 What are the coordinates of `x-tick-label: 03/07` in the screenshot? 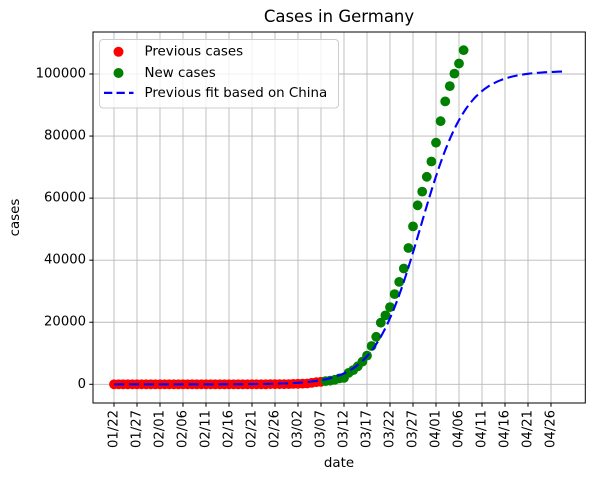 It's located at (321, 429).